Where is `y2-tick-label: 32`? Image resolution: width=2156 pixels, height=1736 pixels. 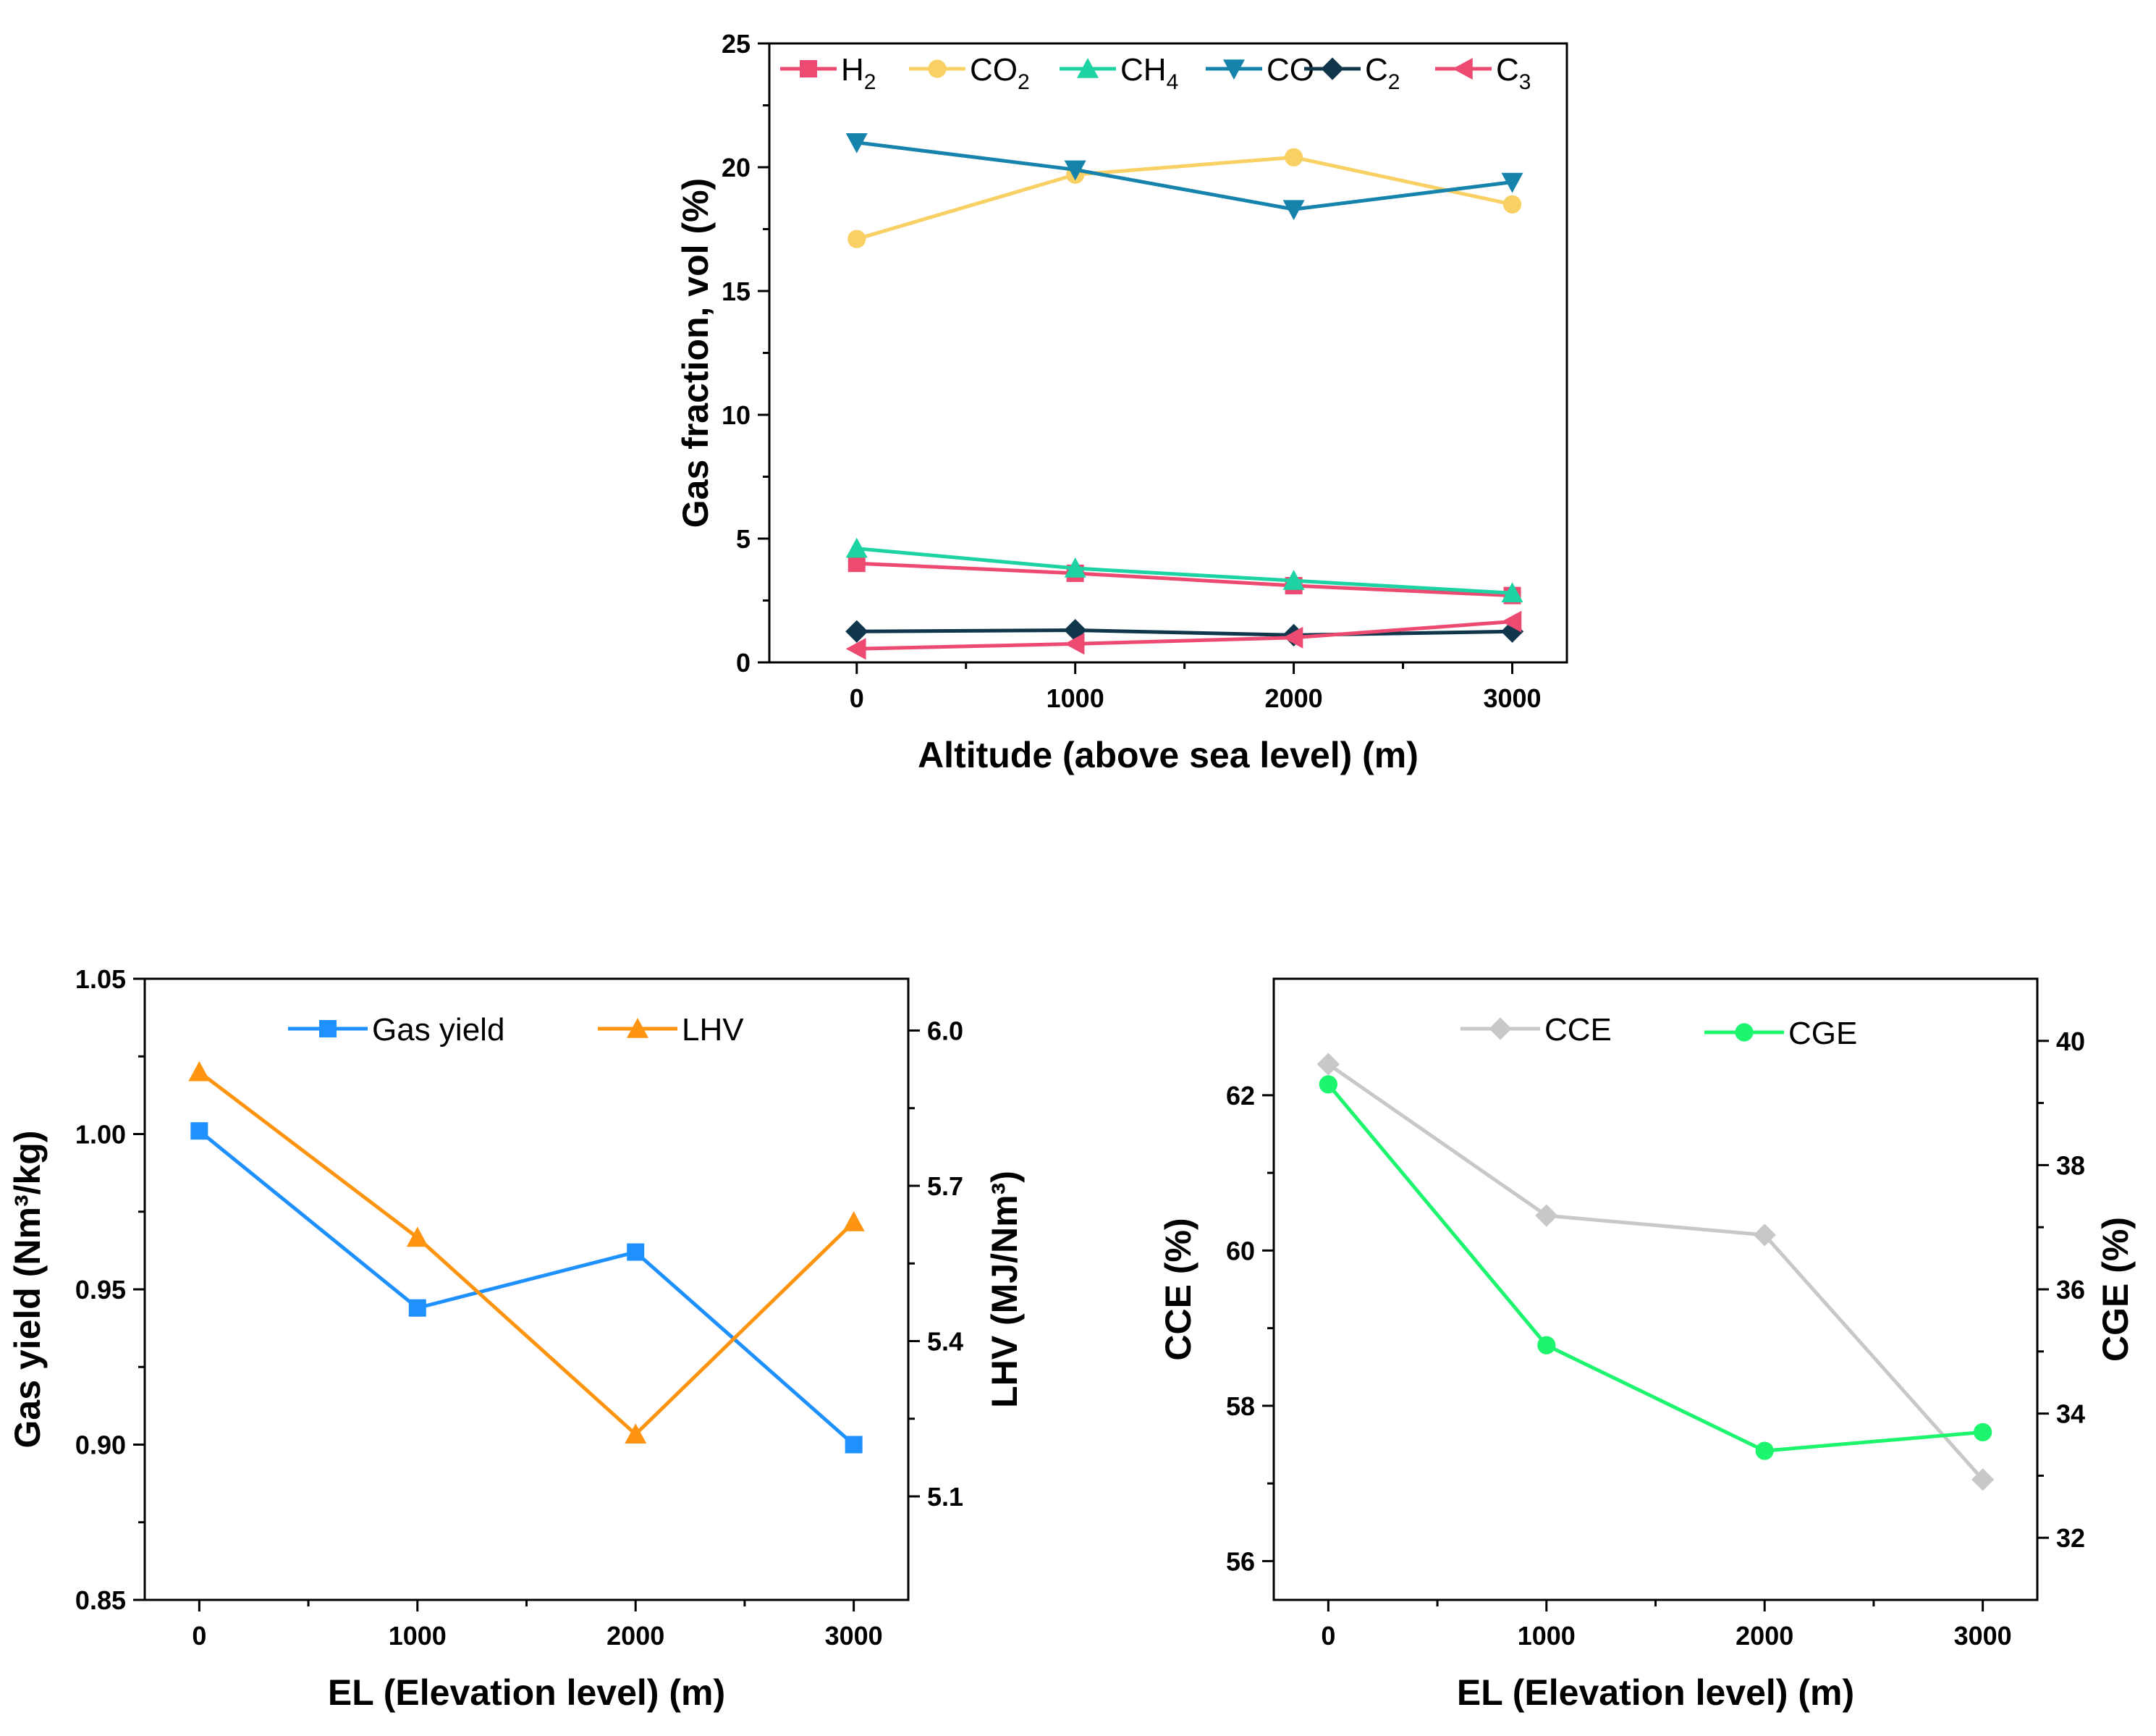 y2-tick-label: 32 is located at coordinates (2070, 1538).